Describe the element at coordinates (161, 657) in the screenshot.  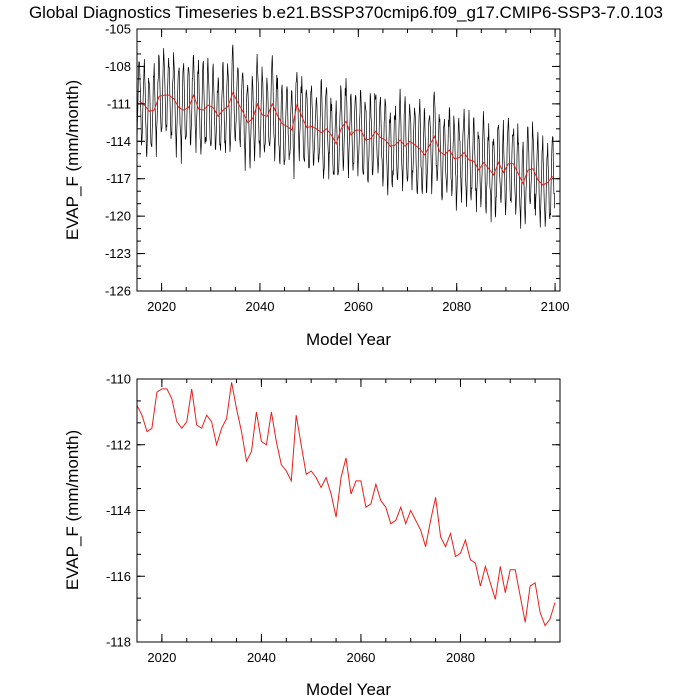
I see `panel-2-xtick-label: 2020` at that location.